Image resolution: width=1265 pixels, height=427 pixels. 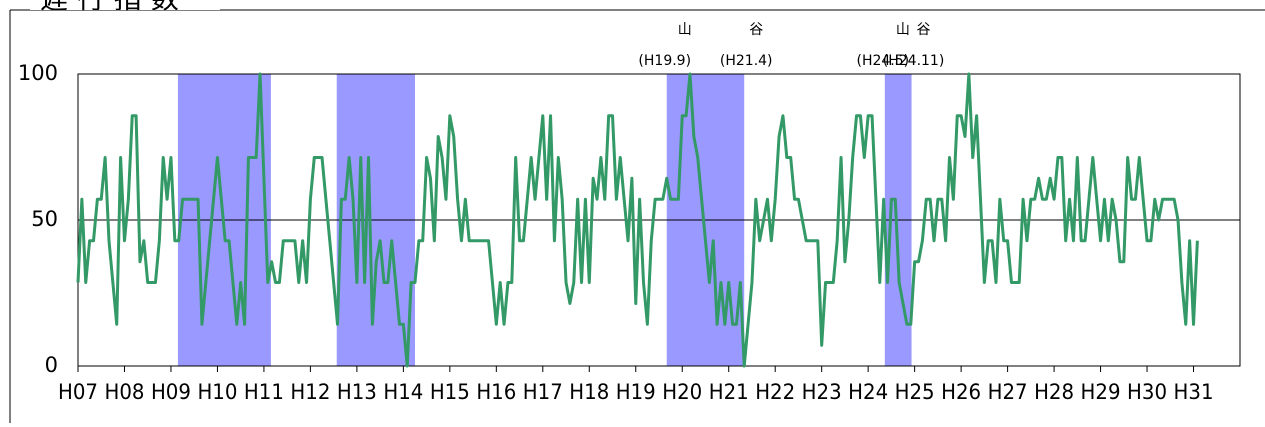 I want to click on x-tick-label: H24, so click(x=868, y=392).